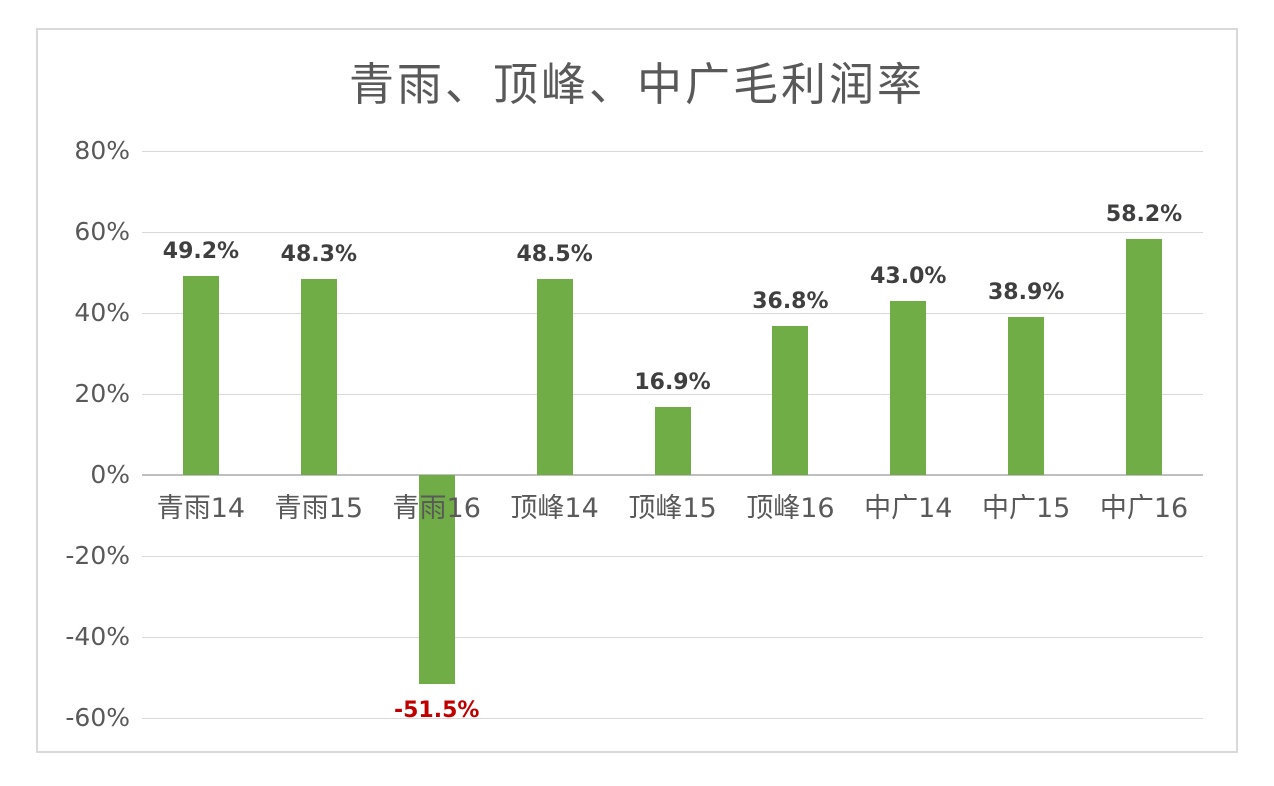 The image size is (1274, 786). What do you see at coordinates (554, 508) in the screenshot?
I see `category-label-3: 顶峰14` at bounding box center [554, 508].